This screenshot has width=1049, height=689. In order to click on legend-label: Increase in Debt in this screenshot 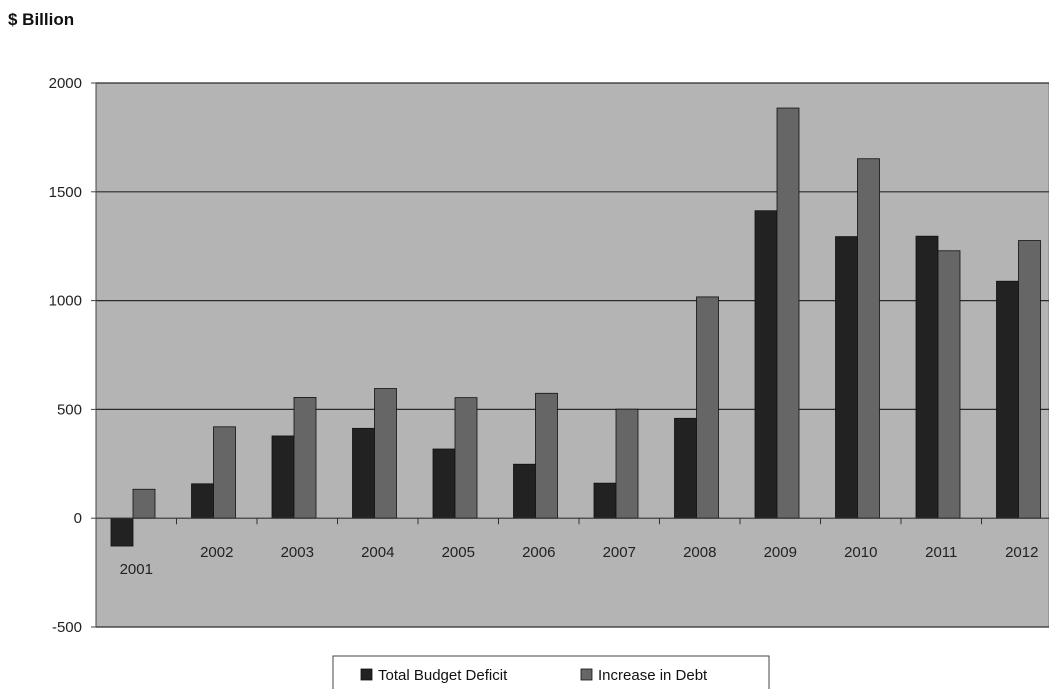, I will do `click(653, 675)`.